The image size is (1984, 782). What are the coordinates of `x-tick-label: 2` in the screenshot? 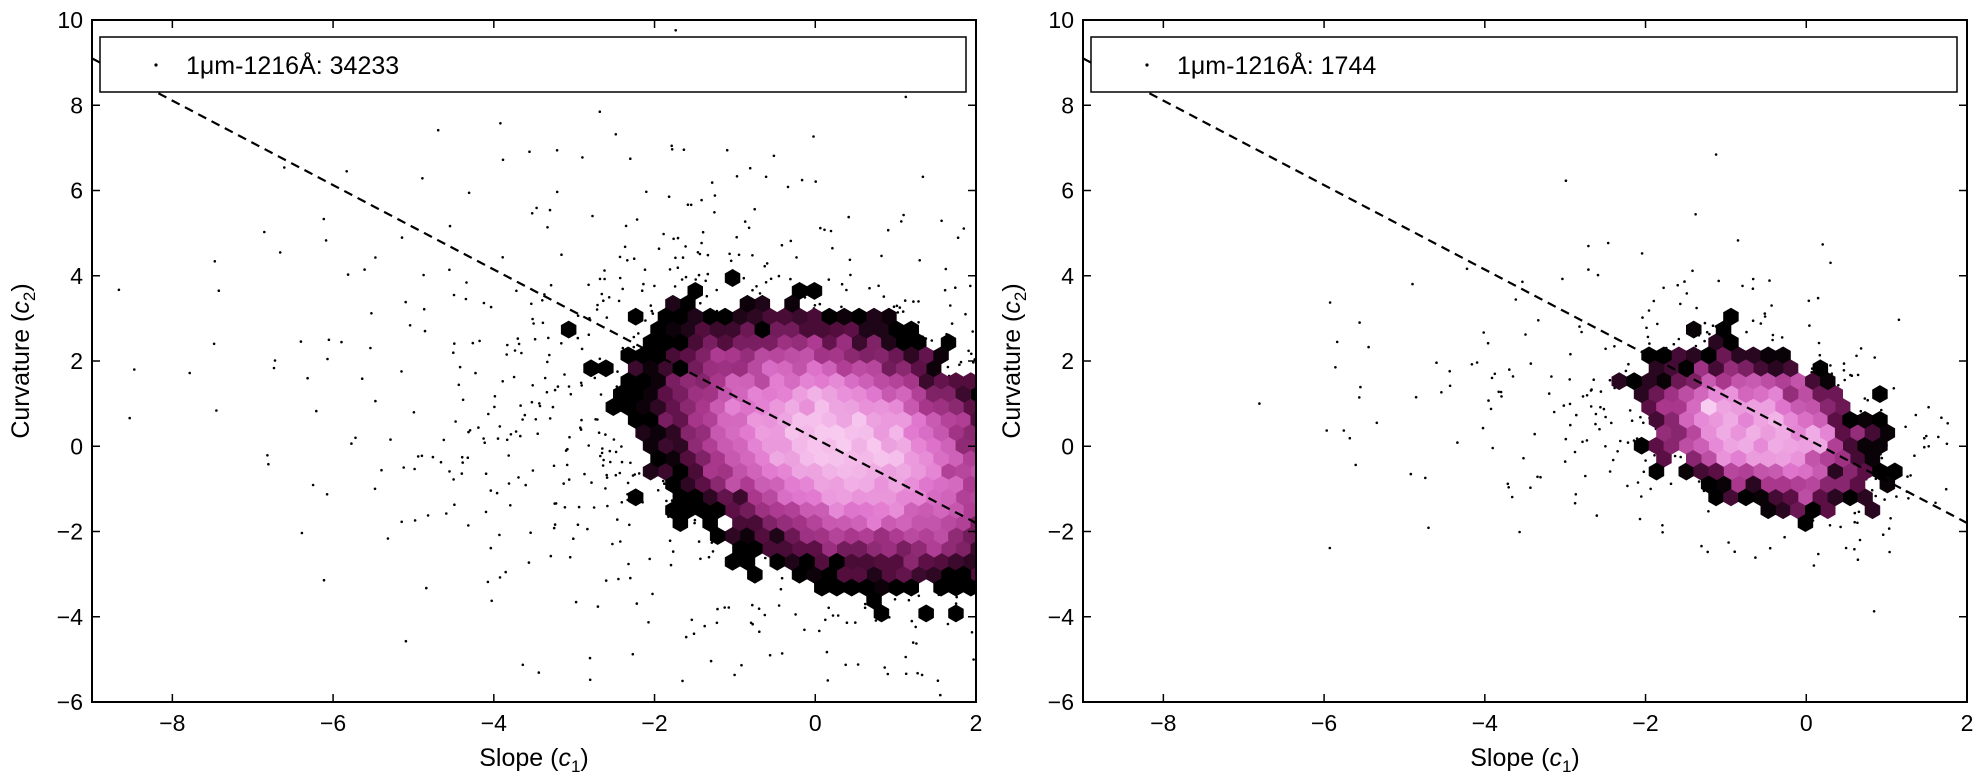 It's located at (976, 723).